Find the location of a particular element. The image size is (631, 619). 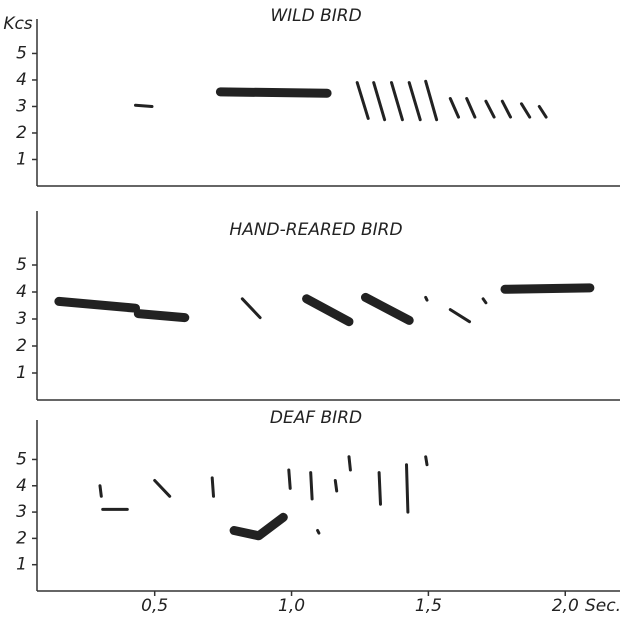

panel-title: DEAF BIRD is located at coordinates (316, 418).